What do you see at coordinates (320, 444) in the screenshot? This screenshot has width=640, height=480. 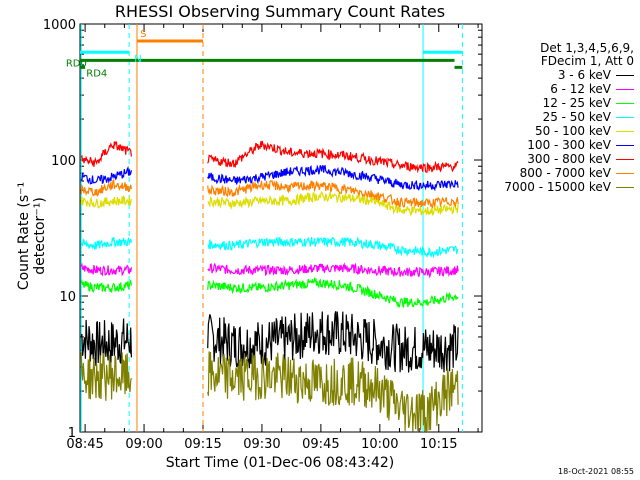 I see `x-tick-label: 09:45` at bounding box center [320, 444].